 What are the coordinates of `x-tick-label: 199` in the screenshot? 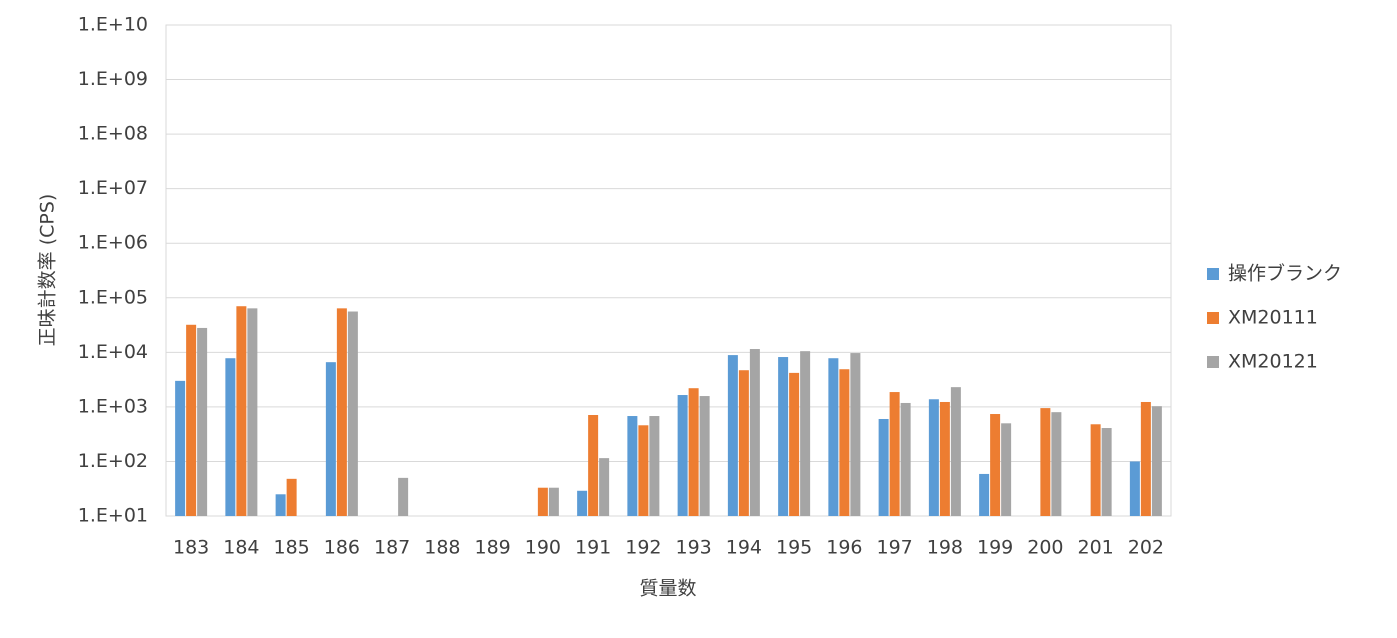 It's located at (995, 548).